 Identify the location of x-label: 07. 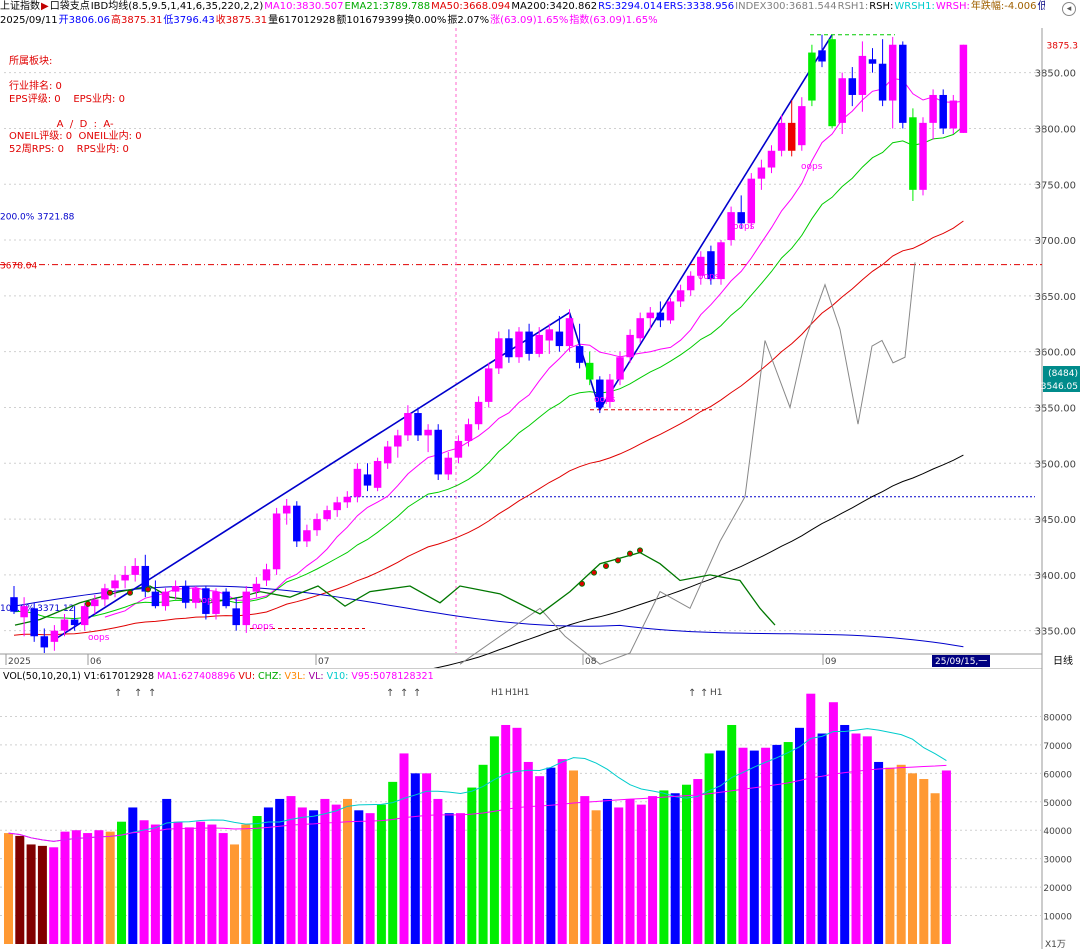
(323, 662).